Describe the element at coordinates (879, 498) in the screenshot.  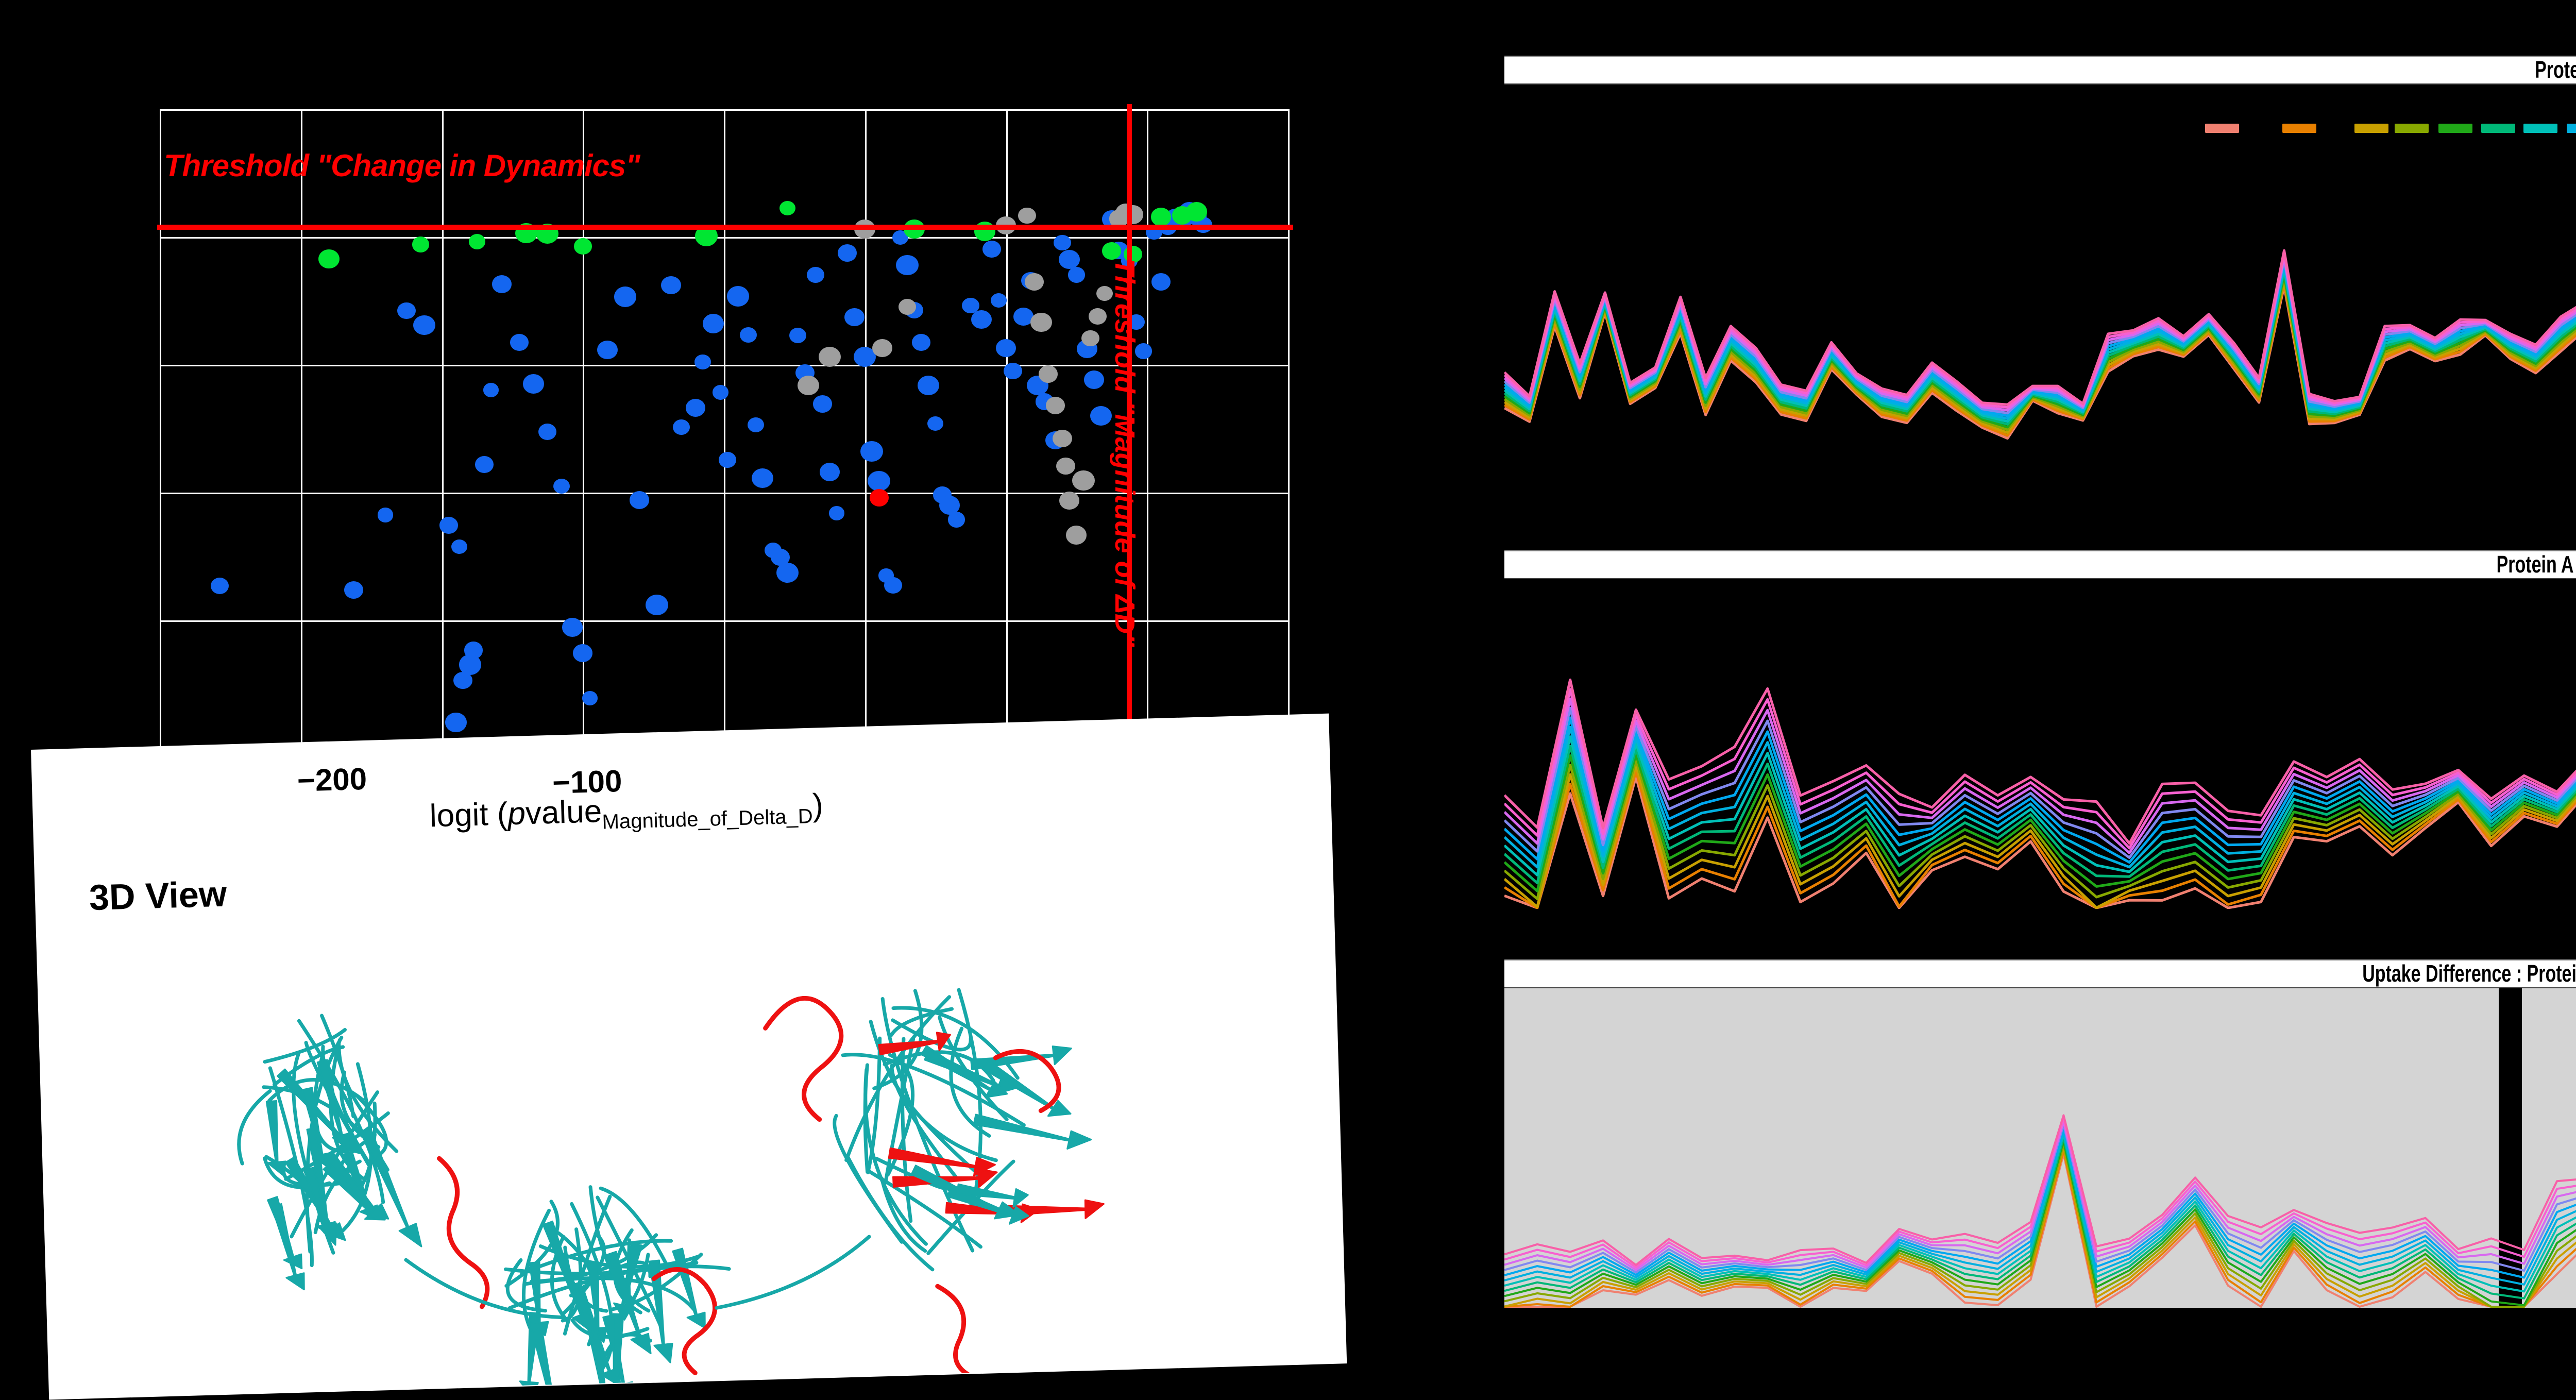
I see `volcano-point-outlier-red` at that location.